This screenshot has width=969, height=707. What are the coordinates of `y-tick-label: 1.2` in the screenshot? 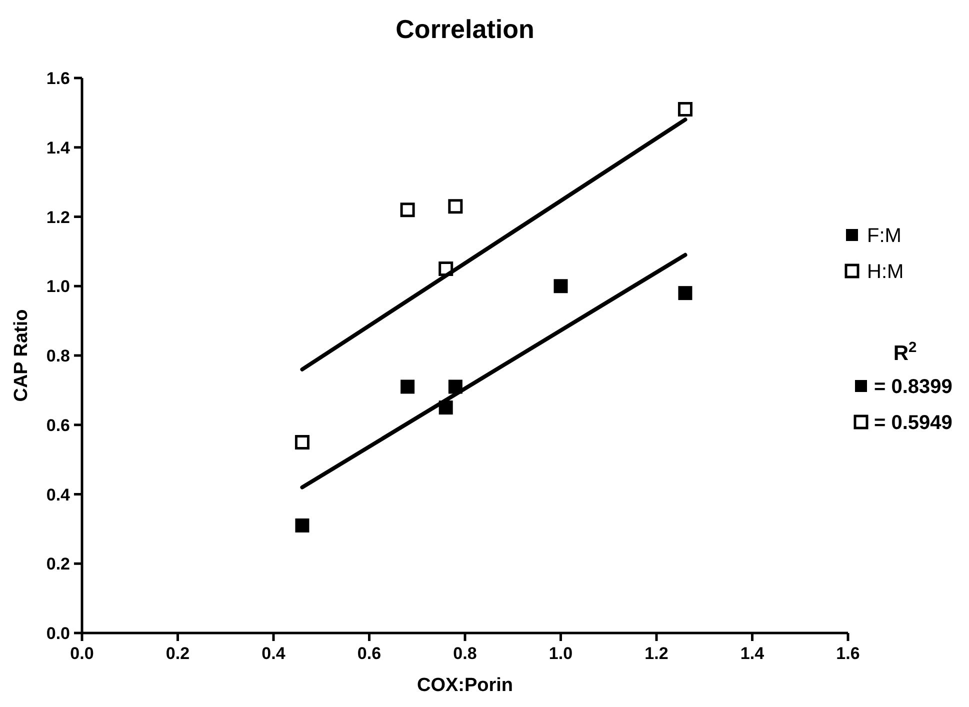 It's located at (58, 217).